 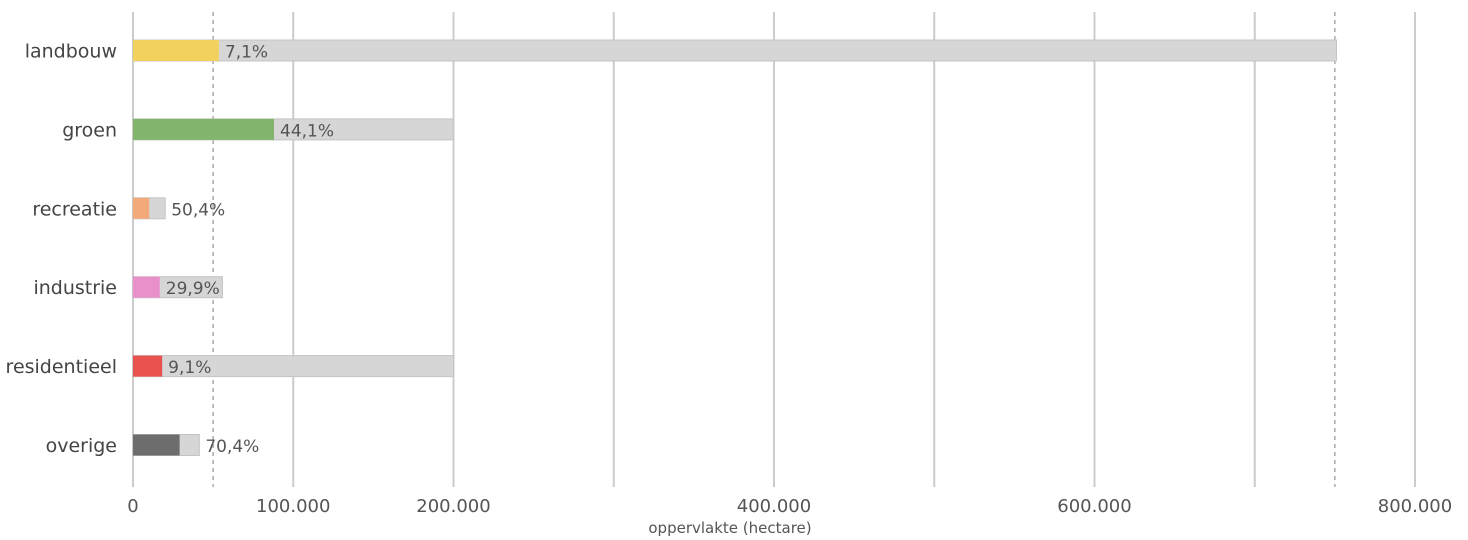 I want to click on category-label-overige: overige, so click(x=81, y=446).